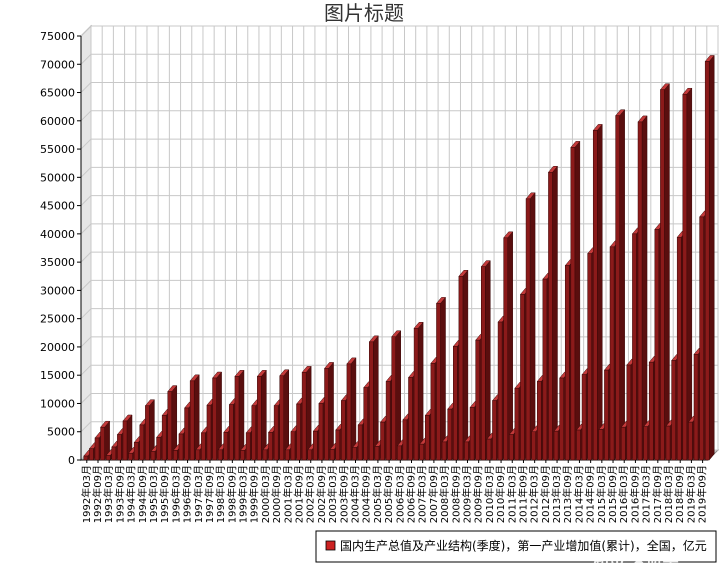 The width and height of the screenshot is (728, 588). What do you see at coordinates (209, 494) in the screenshot?
I see `x-tick-label: 1997年09月` at bounding box center [209, 494].